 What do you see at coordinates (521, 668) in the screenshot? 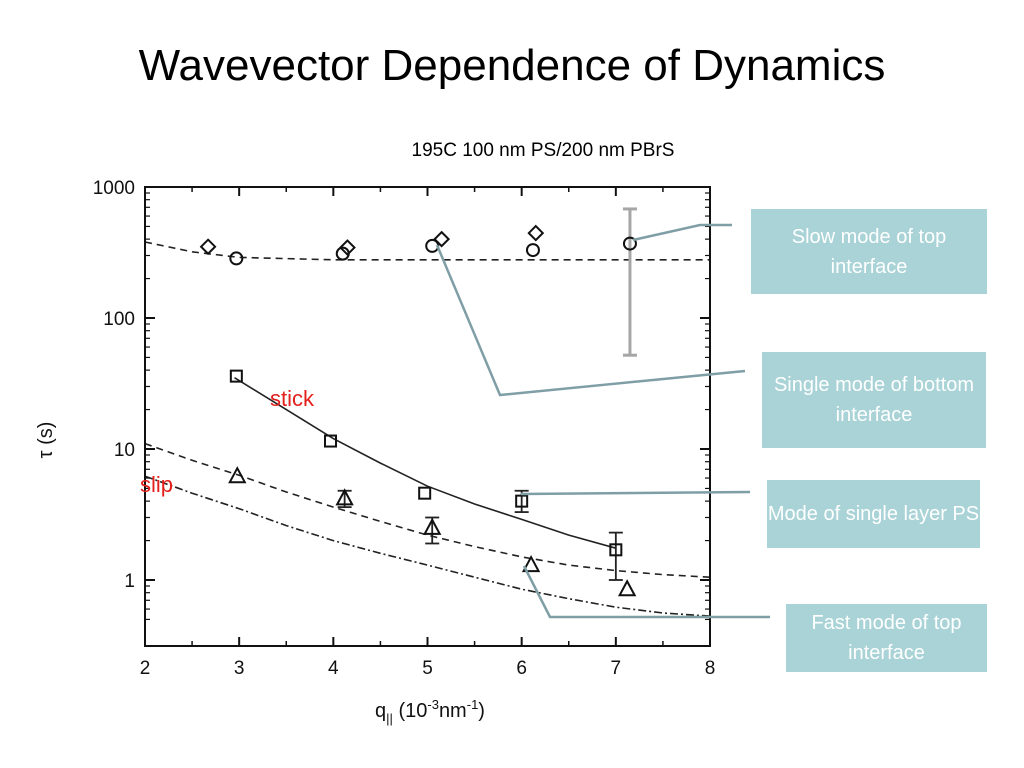
I see `x-tick-label: 6` at bounding box center [521, 668].